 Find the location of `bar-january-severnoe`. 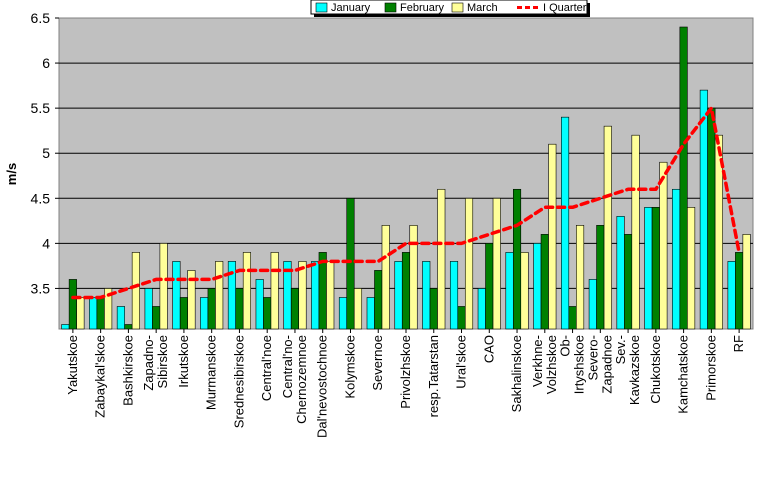

bar-january-severnoe is located at coordinates (370, 313).